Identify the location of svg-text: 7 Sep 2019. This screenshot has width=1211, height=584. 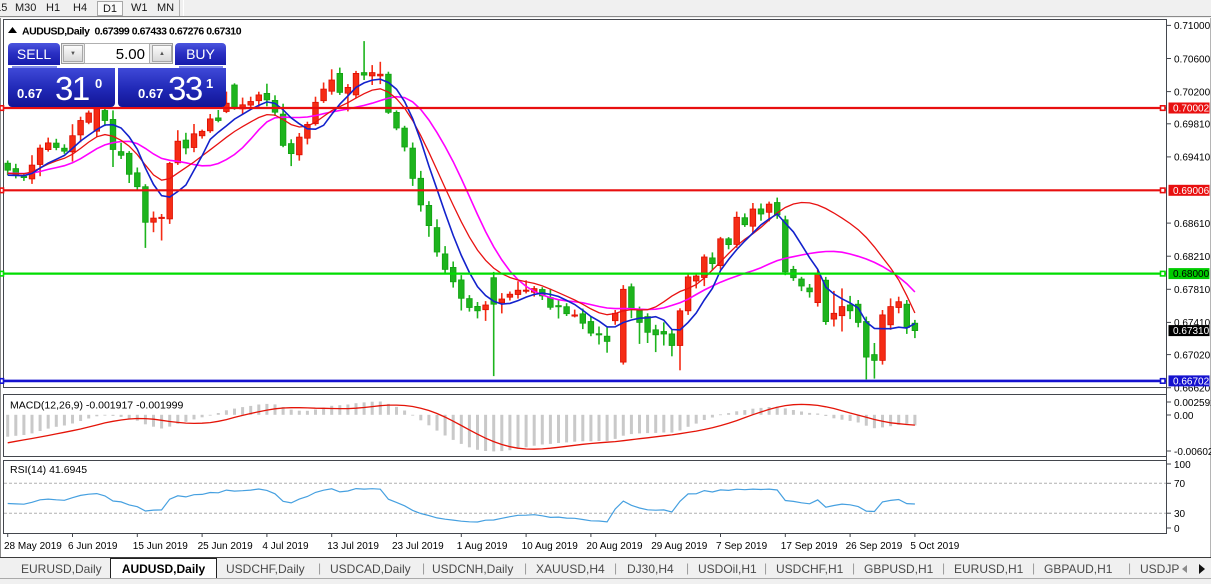
(742, 546).